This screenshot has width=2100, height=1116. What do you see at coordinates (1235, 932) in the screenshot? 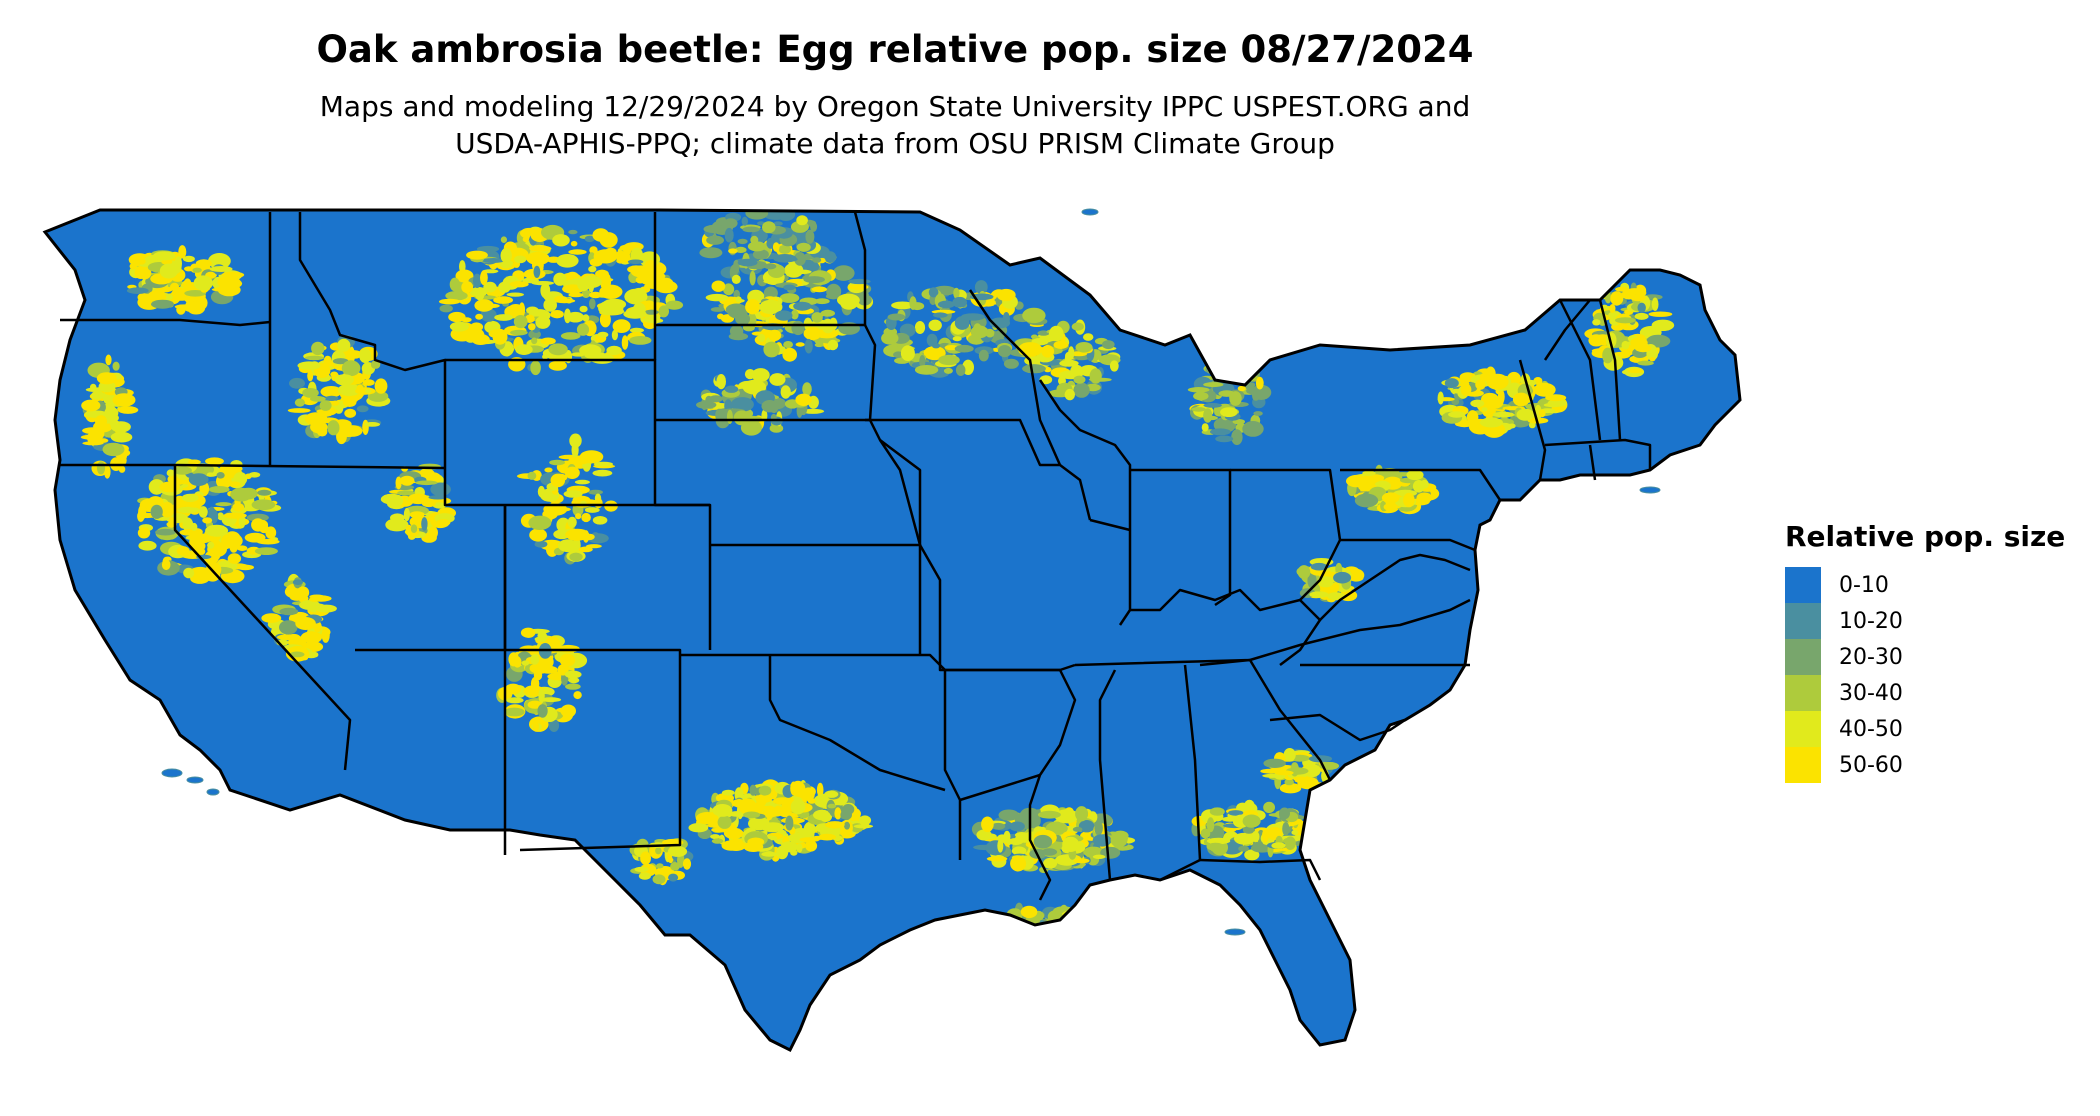
I see `island` at bounding box center [1235, 932].